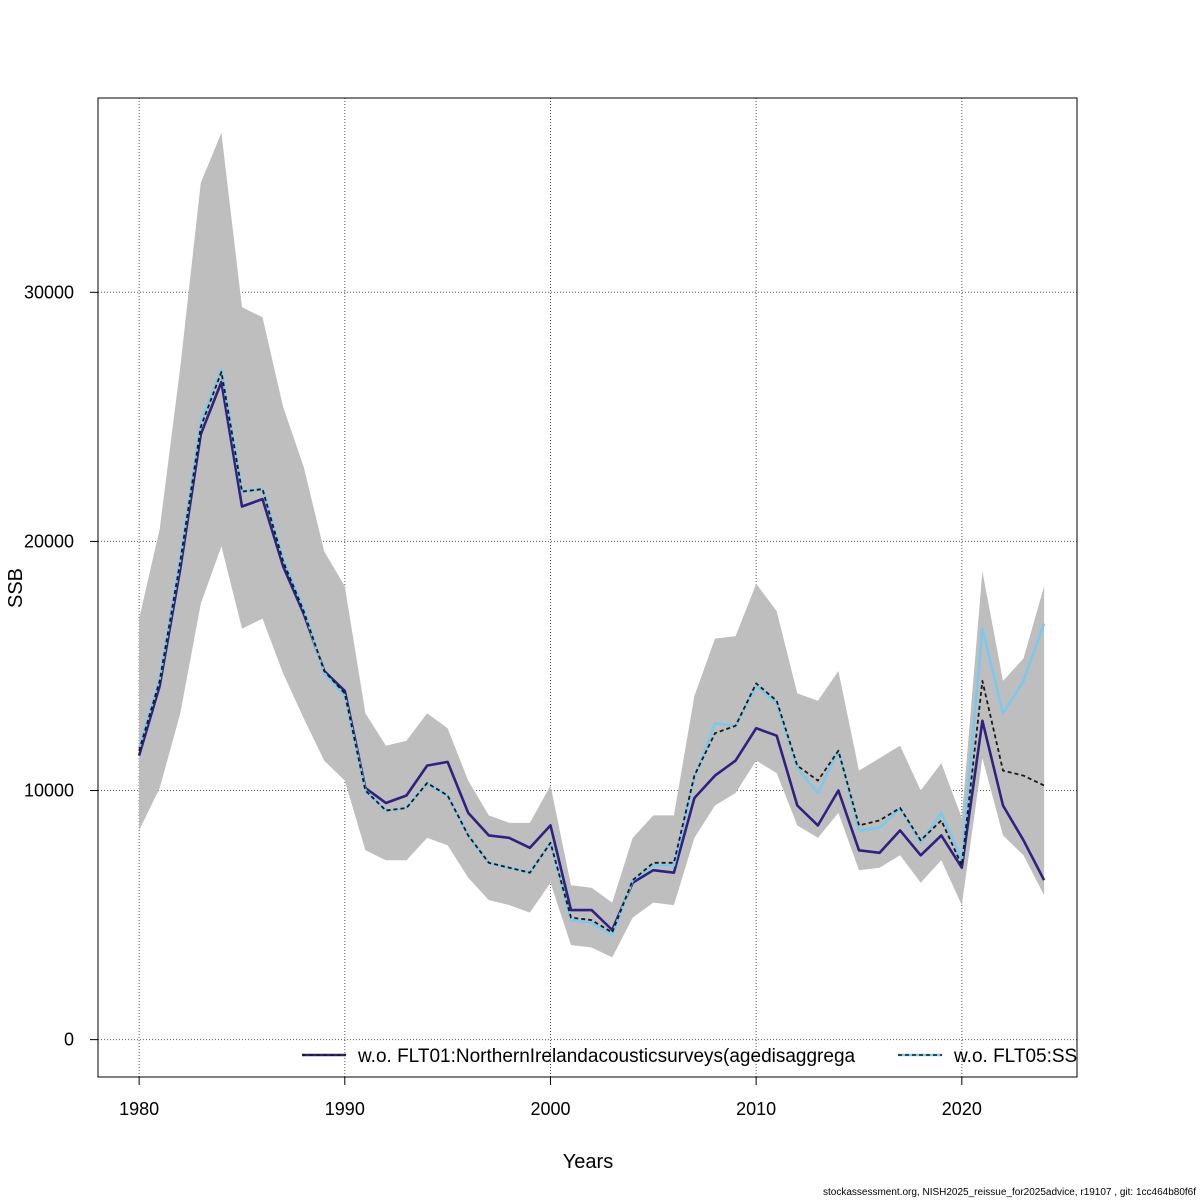 The width and height of the screenshot is (1200, 1200). What do you see at coordinates (588, 1162) in the screenshot?
I see `x-axis-title: Years` at bounding box center [588, 1162].